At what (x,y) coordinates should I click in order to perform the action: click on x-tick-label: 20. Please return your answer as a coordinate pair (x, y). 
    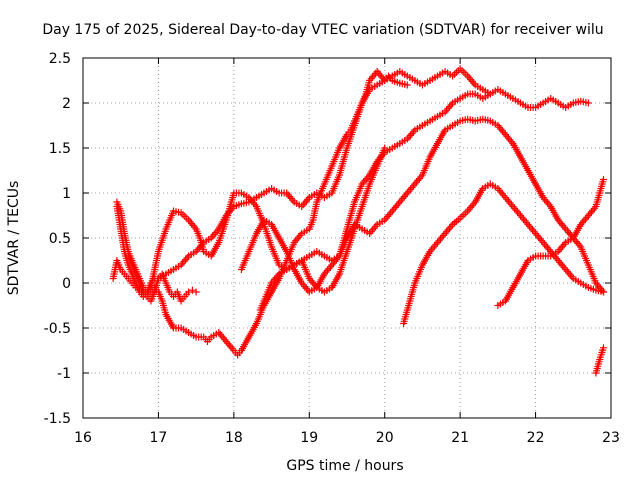
    Looking at the image, I should click on (385, 438).